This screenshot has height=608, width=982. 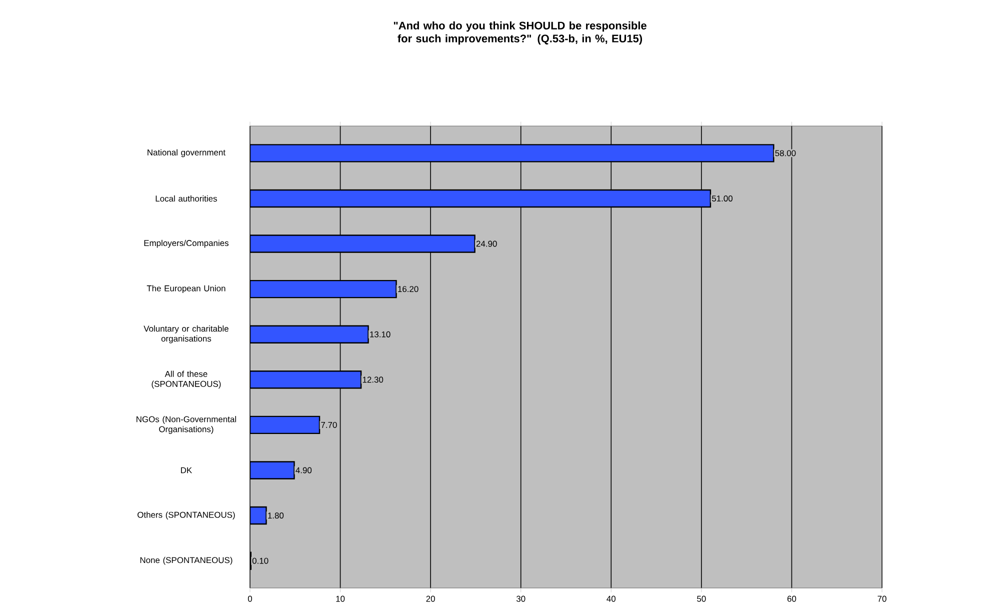 What do you see at coordinates (701, 599) in the screenshot?
I see `x-tick-label: 50` at bounding box center [701, 599].